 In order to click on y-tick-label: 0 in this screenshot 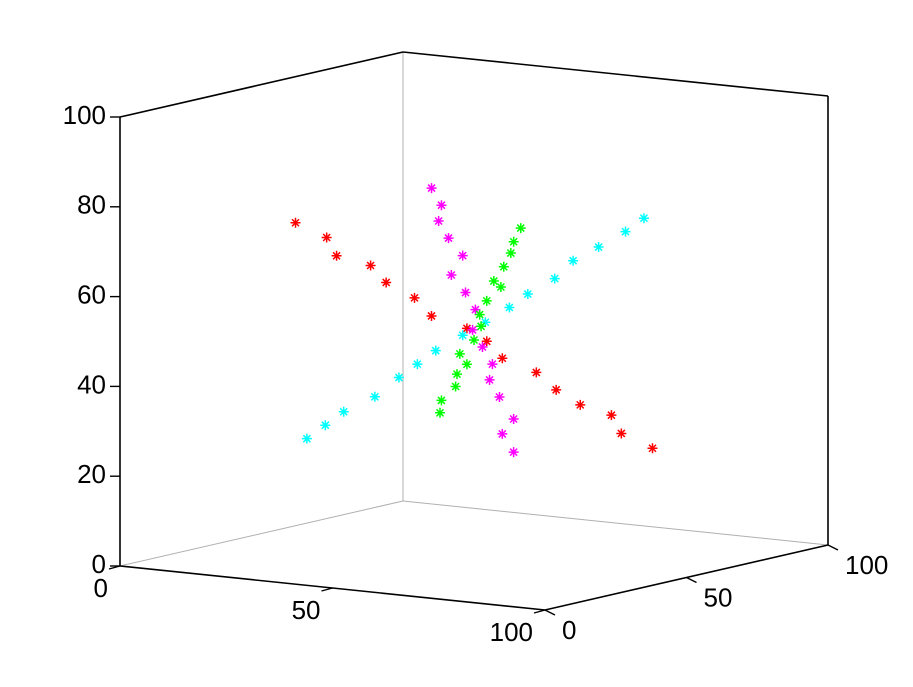, I will do `click(569, 630)`.